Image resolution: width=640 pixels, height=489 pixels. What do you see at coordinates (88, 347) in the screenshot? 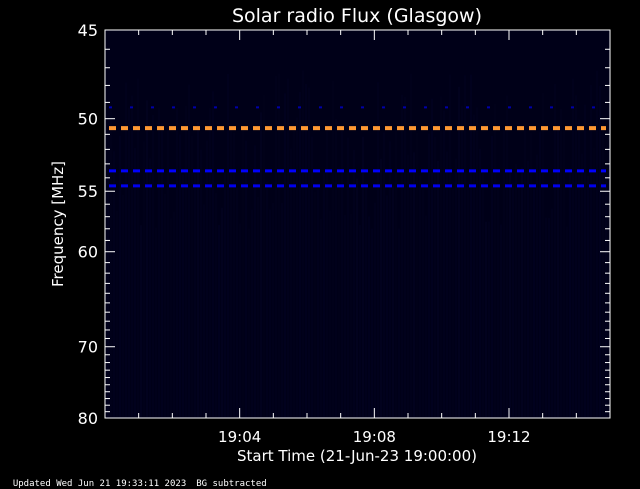
I see `y-tick-label: 70` at bounding box center [88, 347].